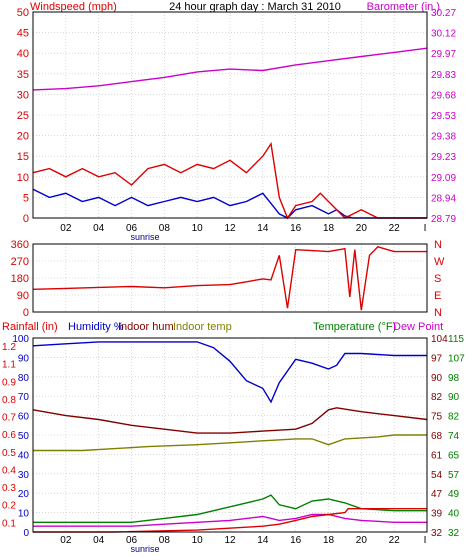  I want to click on series-line-indoor_temp, so click(230, 443).